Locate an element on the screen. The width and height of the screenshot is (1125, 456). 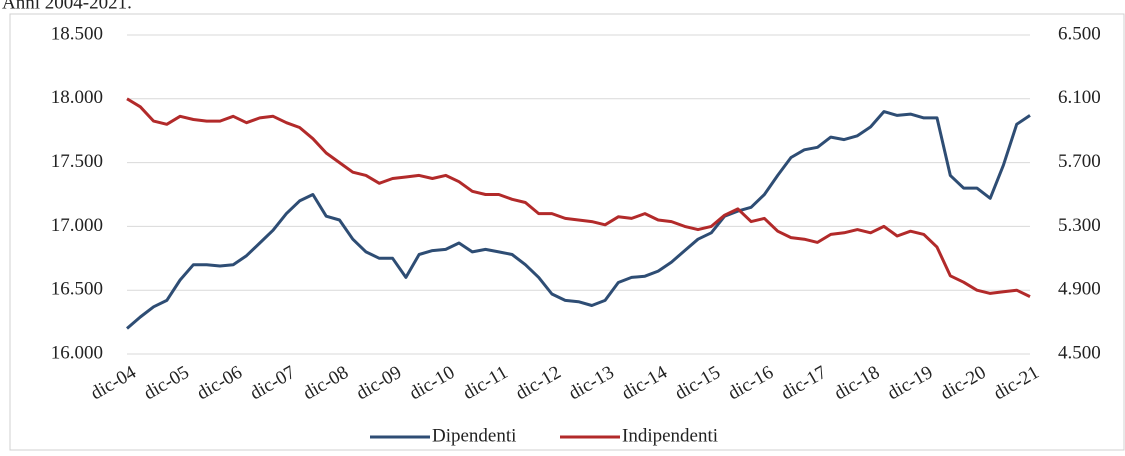
x-tick-label: dic-11 is located at coordinates (486, 383).